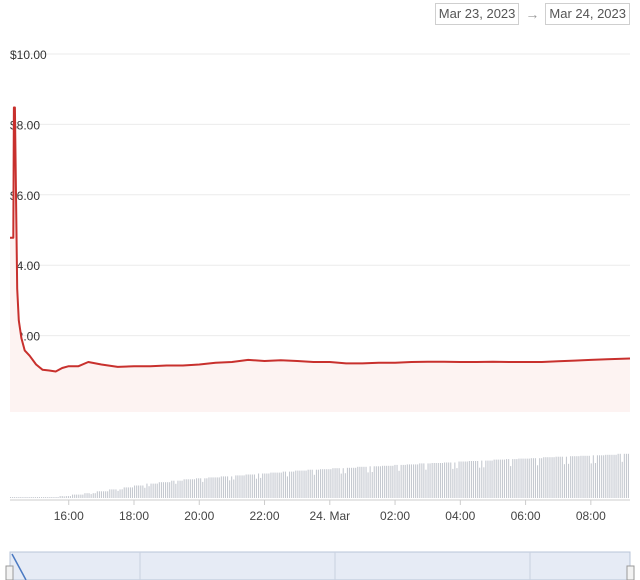 The image size is (640, 580). Describe the element at coordinates (9, 572) in the screenshot. I see `navigator-left-handle` at that location.